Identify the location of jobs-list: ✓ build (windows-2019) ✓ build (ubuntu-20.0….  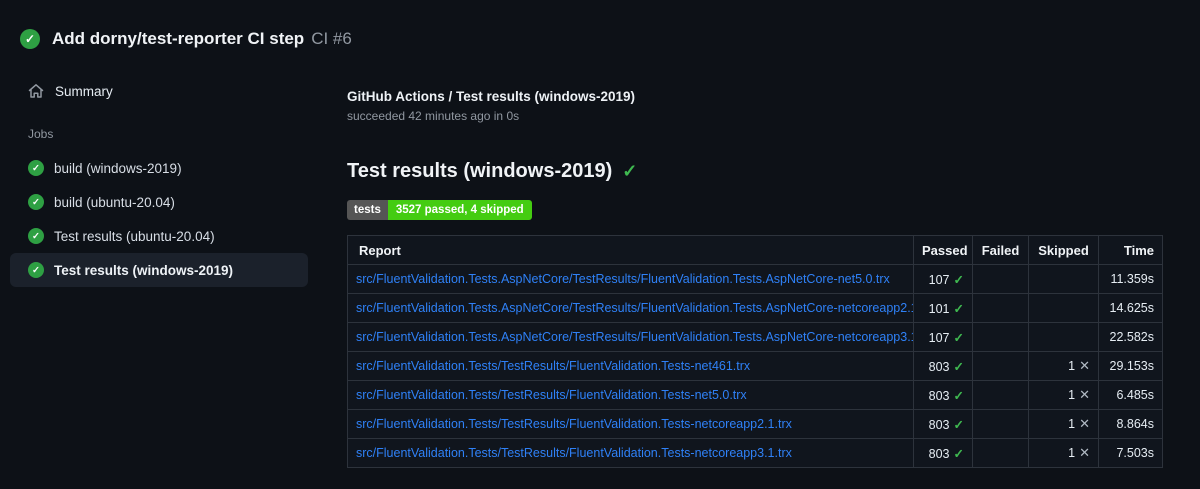
(159, 219).